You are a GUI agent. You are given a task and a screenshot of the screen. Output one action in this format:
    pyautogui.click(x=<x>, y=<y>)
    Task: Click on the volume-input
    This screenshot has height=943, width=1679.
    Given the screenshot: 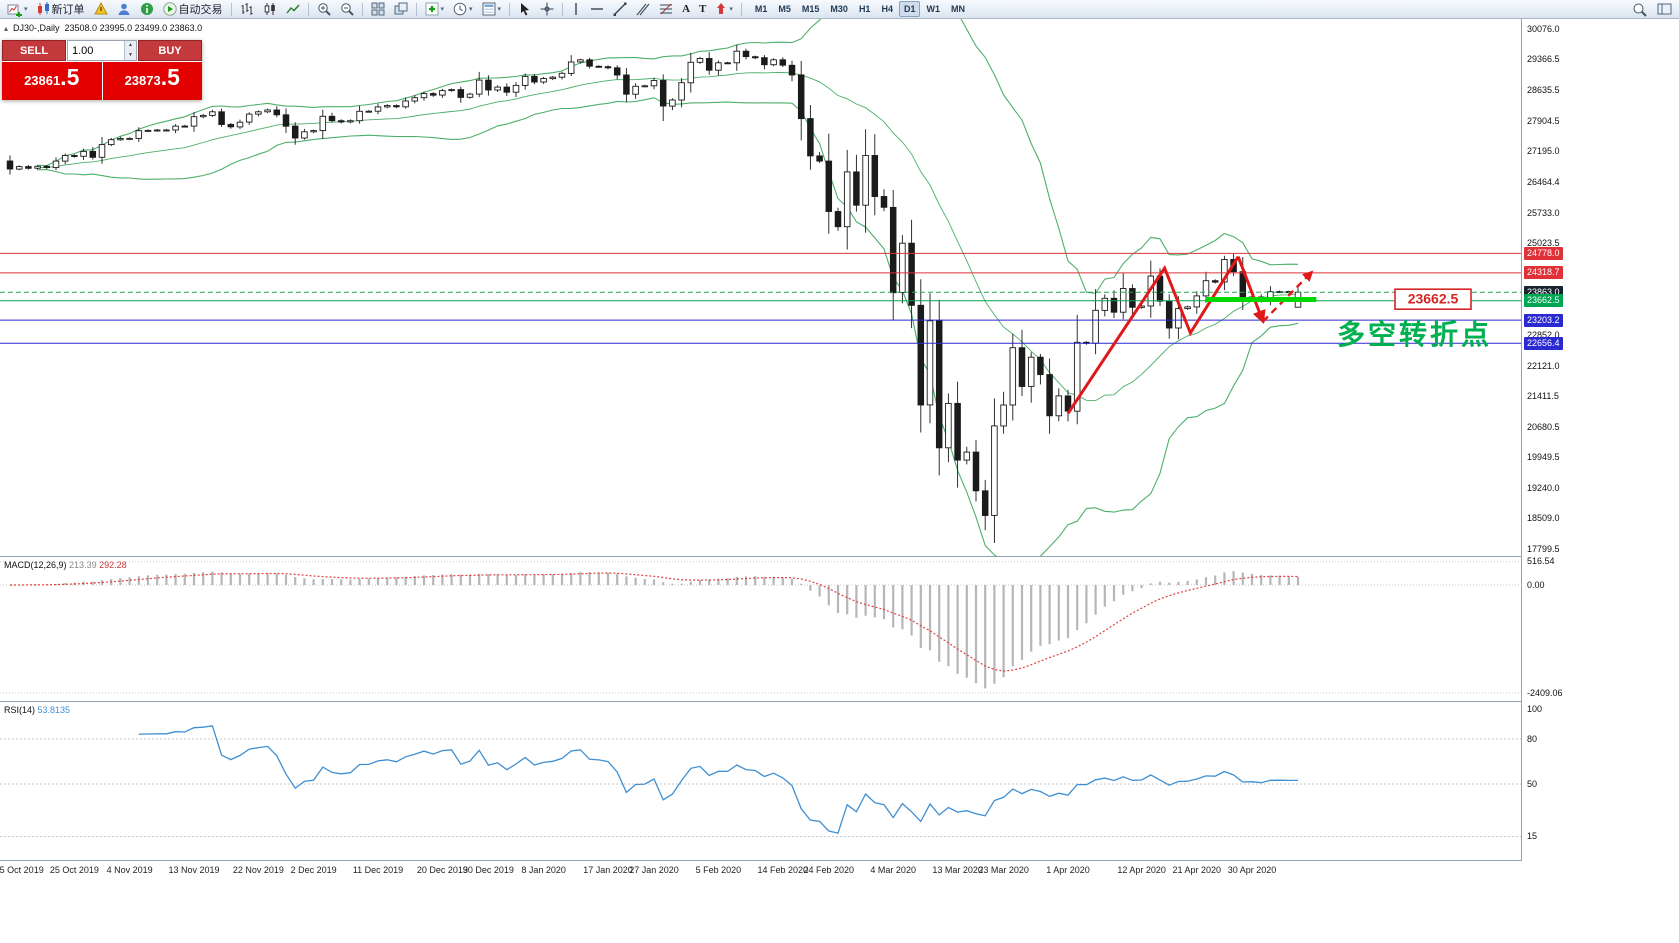 What is the action you would take?
    pyautogui.click(x=102, y=50)
    